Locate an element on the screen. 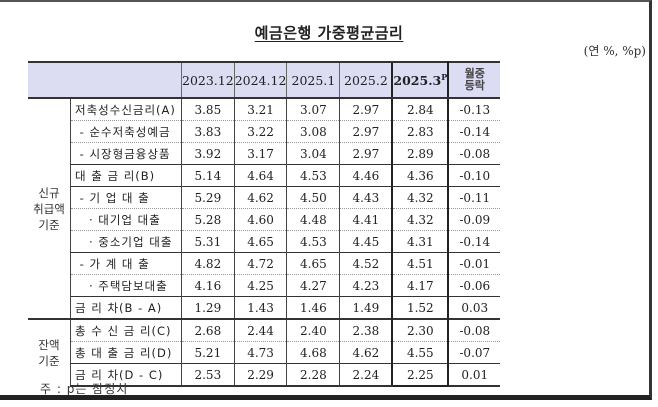 The width and height of the screenshot is (658, 407). row-label: - 가 계 대 출 is located at coordinates (126, 263).